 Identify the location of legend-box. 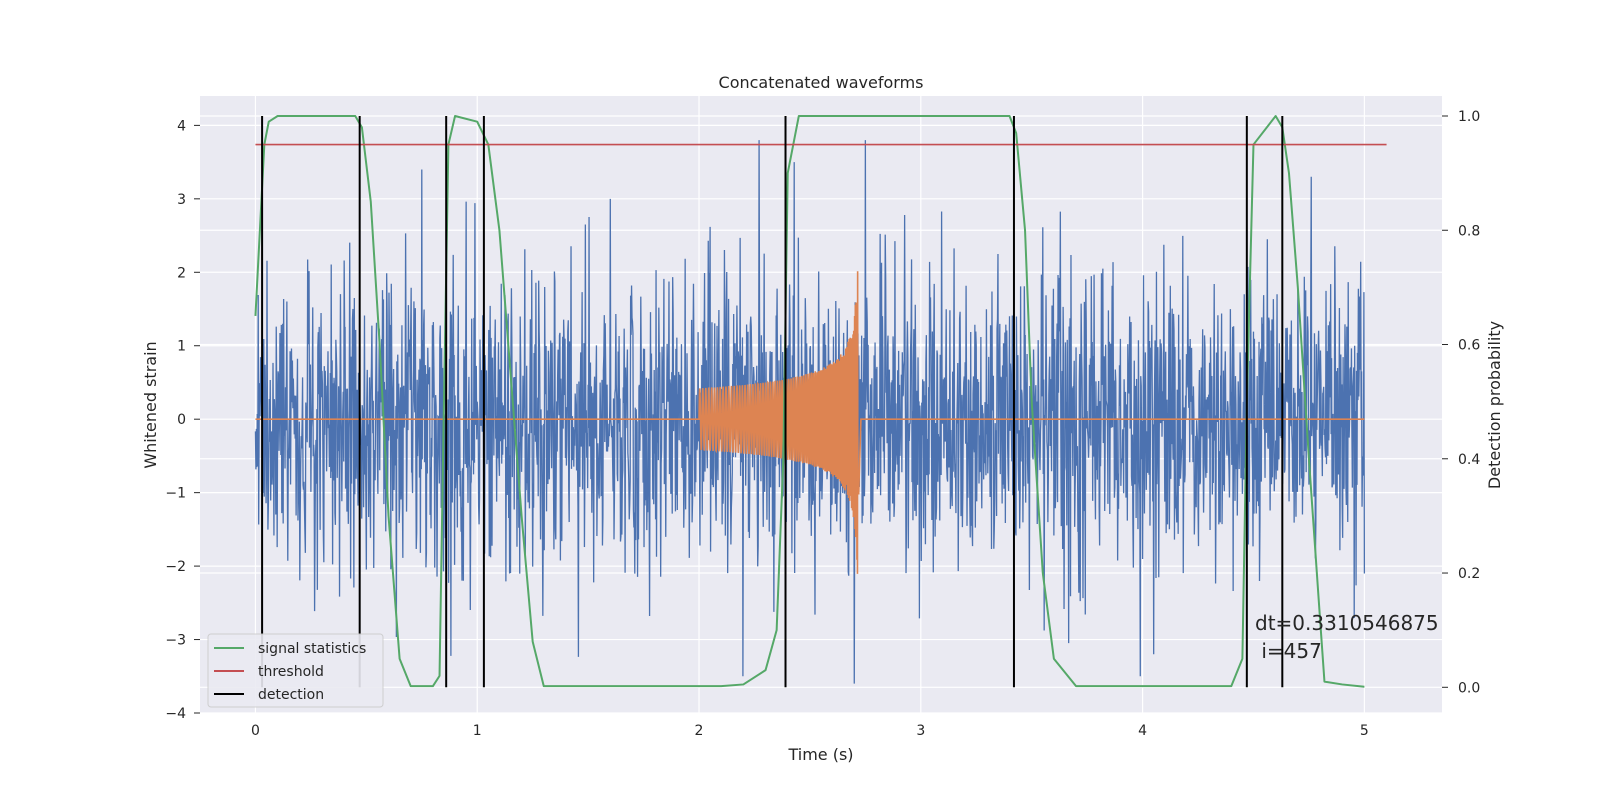
(295, 670).